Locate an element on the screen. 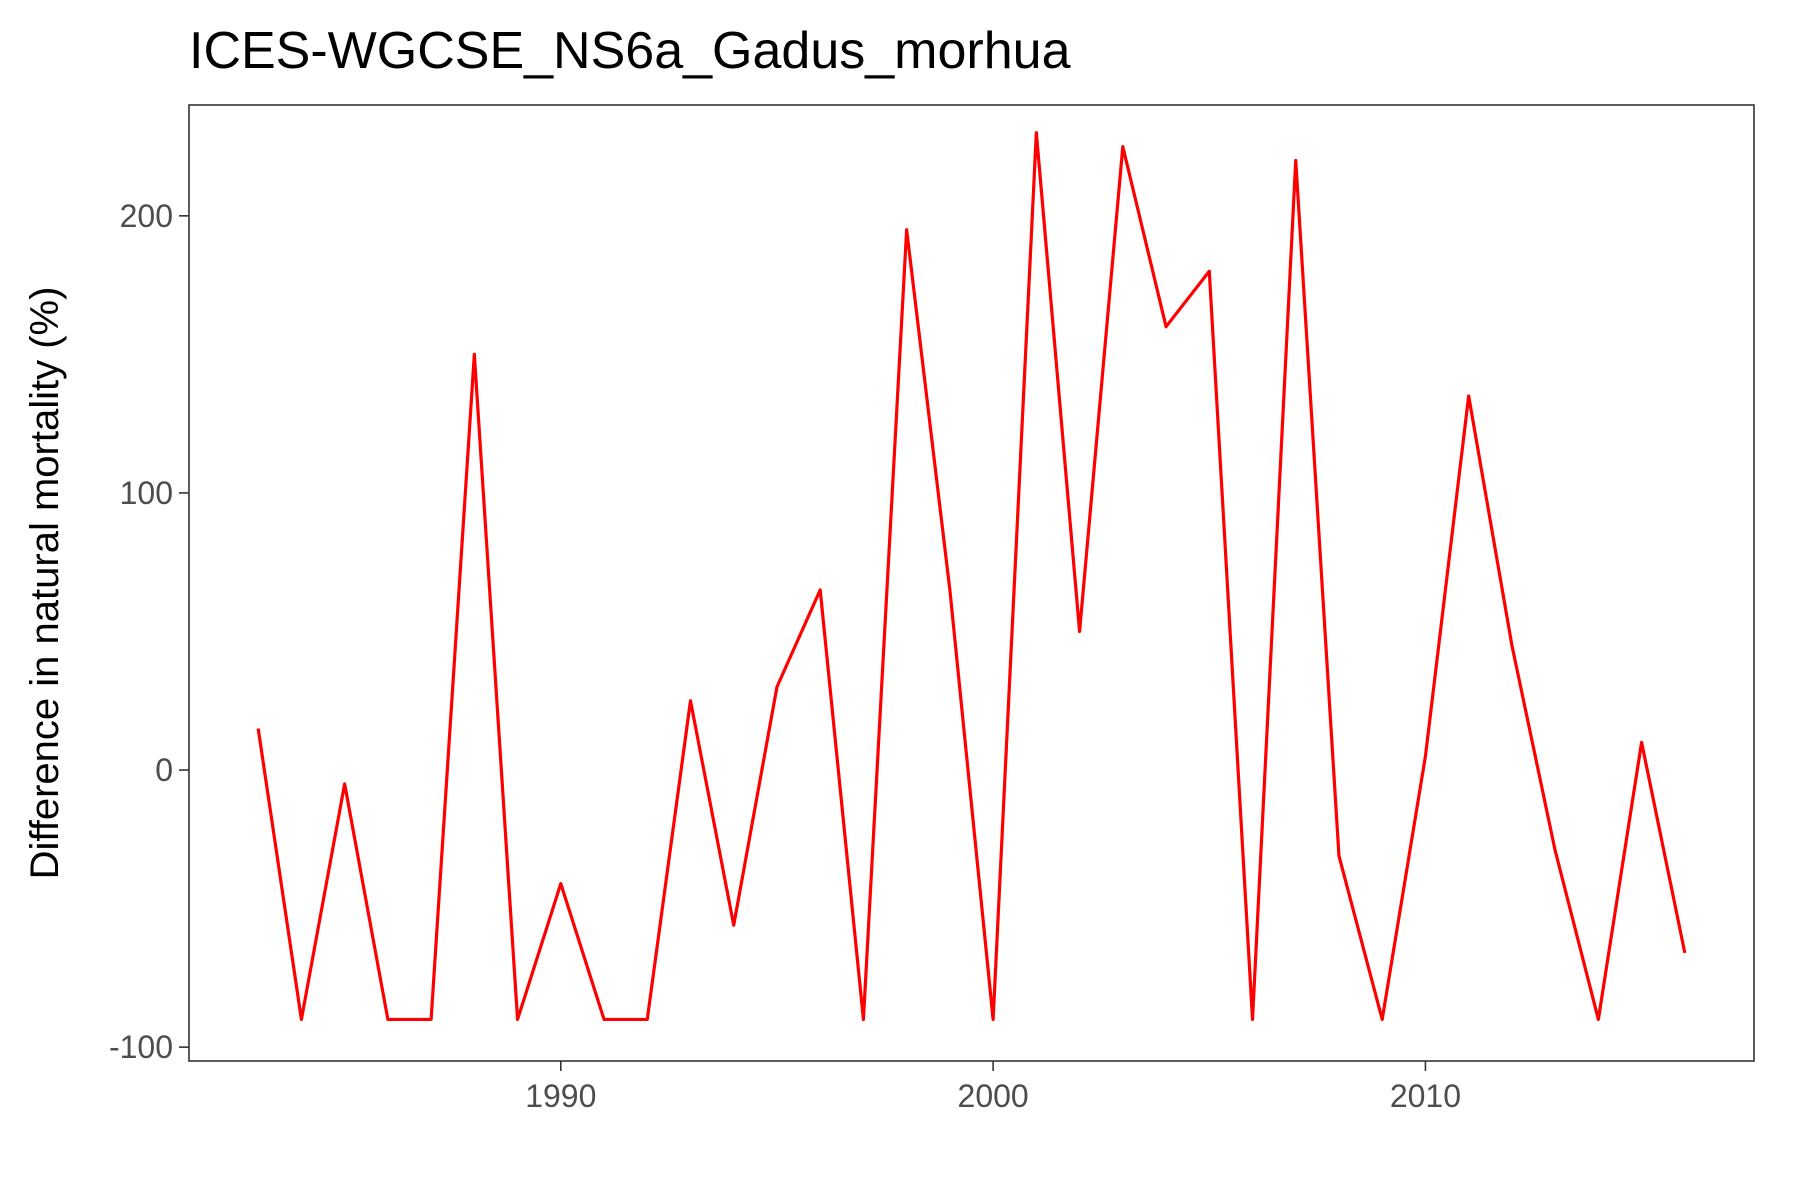 The image size is (1800, 1200). y-axis-label: Difference in natural mortality (%) is located at coordinates (45, 583).